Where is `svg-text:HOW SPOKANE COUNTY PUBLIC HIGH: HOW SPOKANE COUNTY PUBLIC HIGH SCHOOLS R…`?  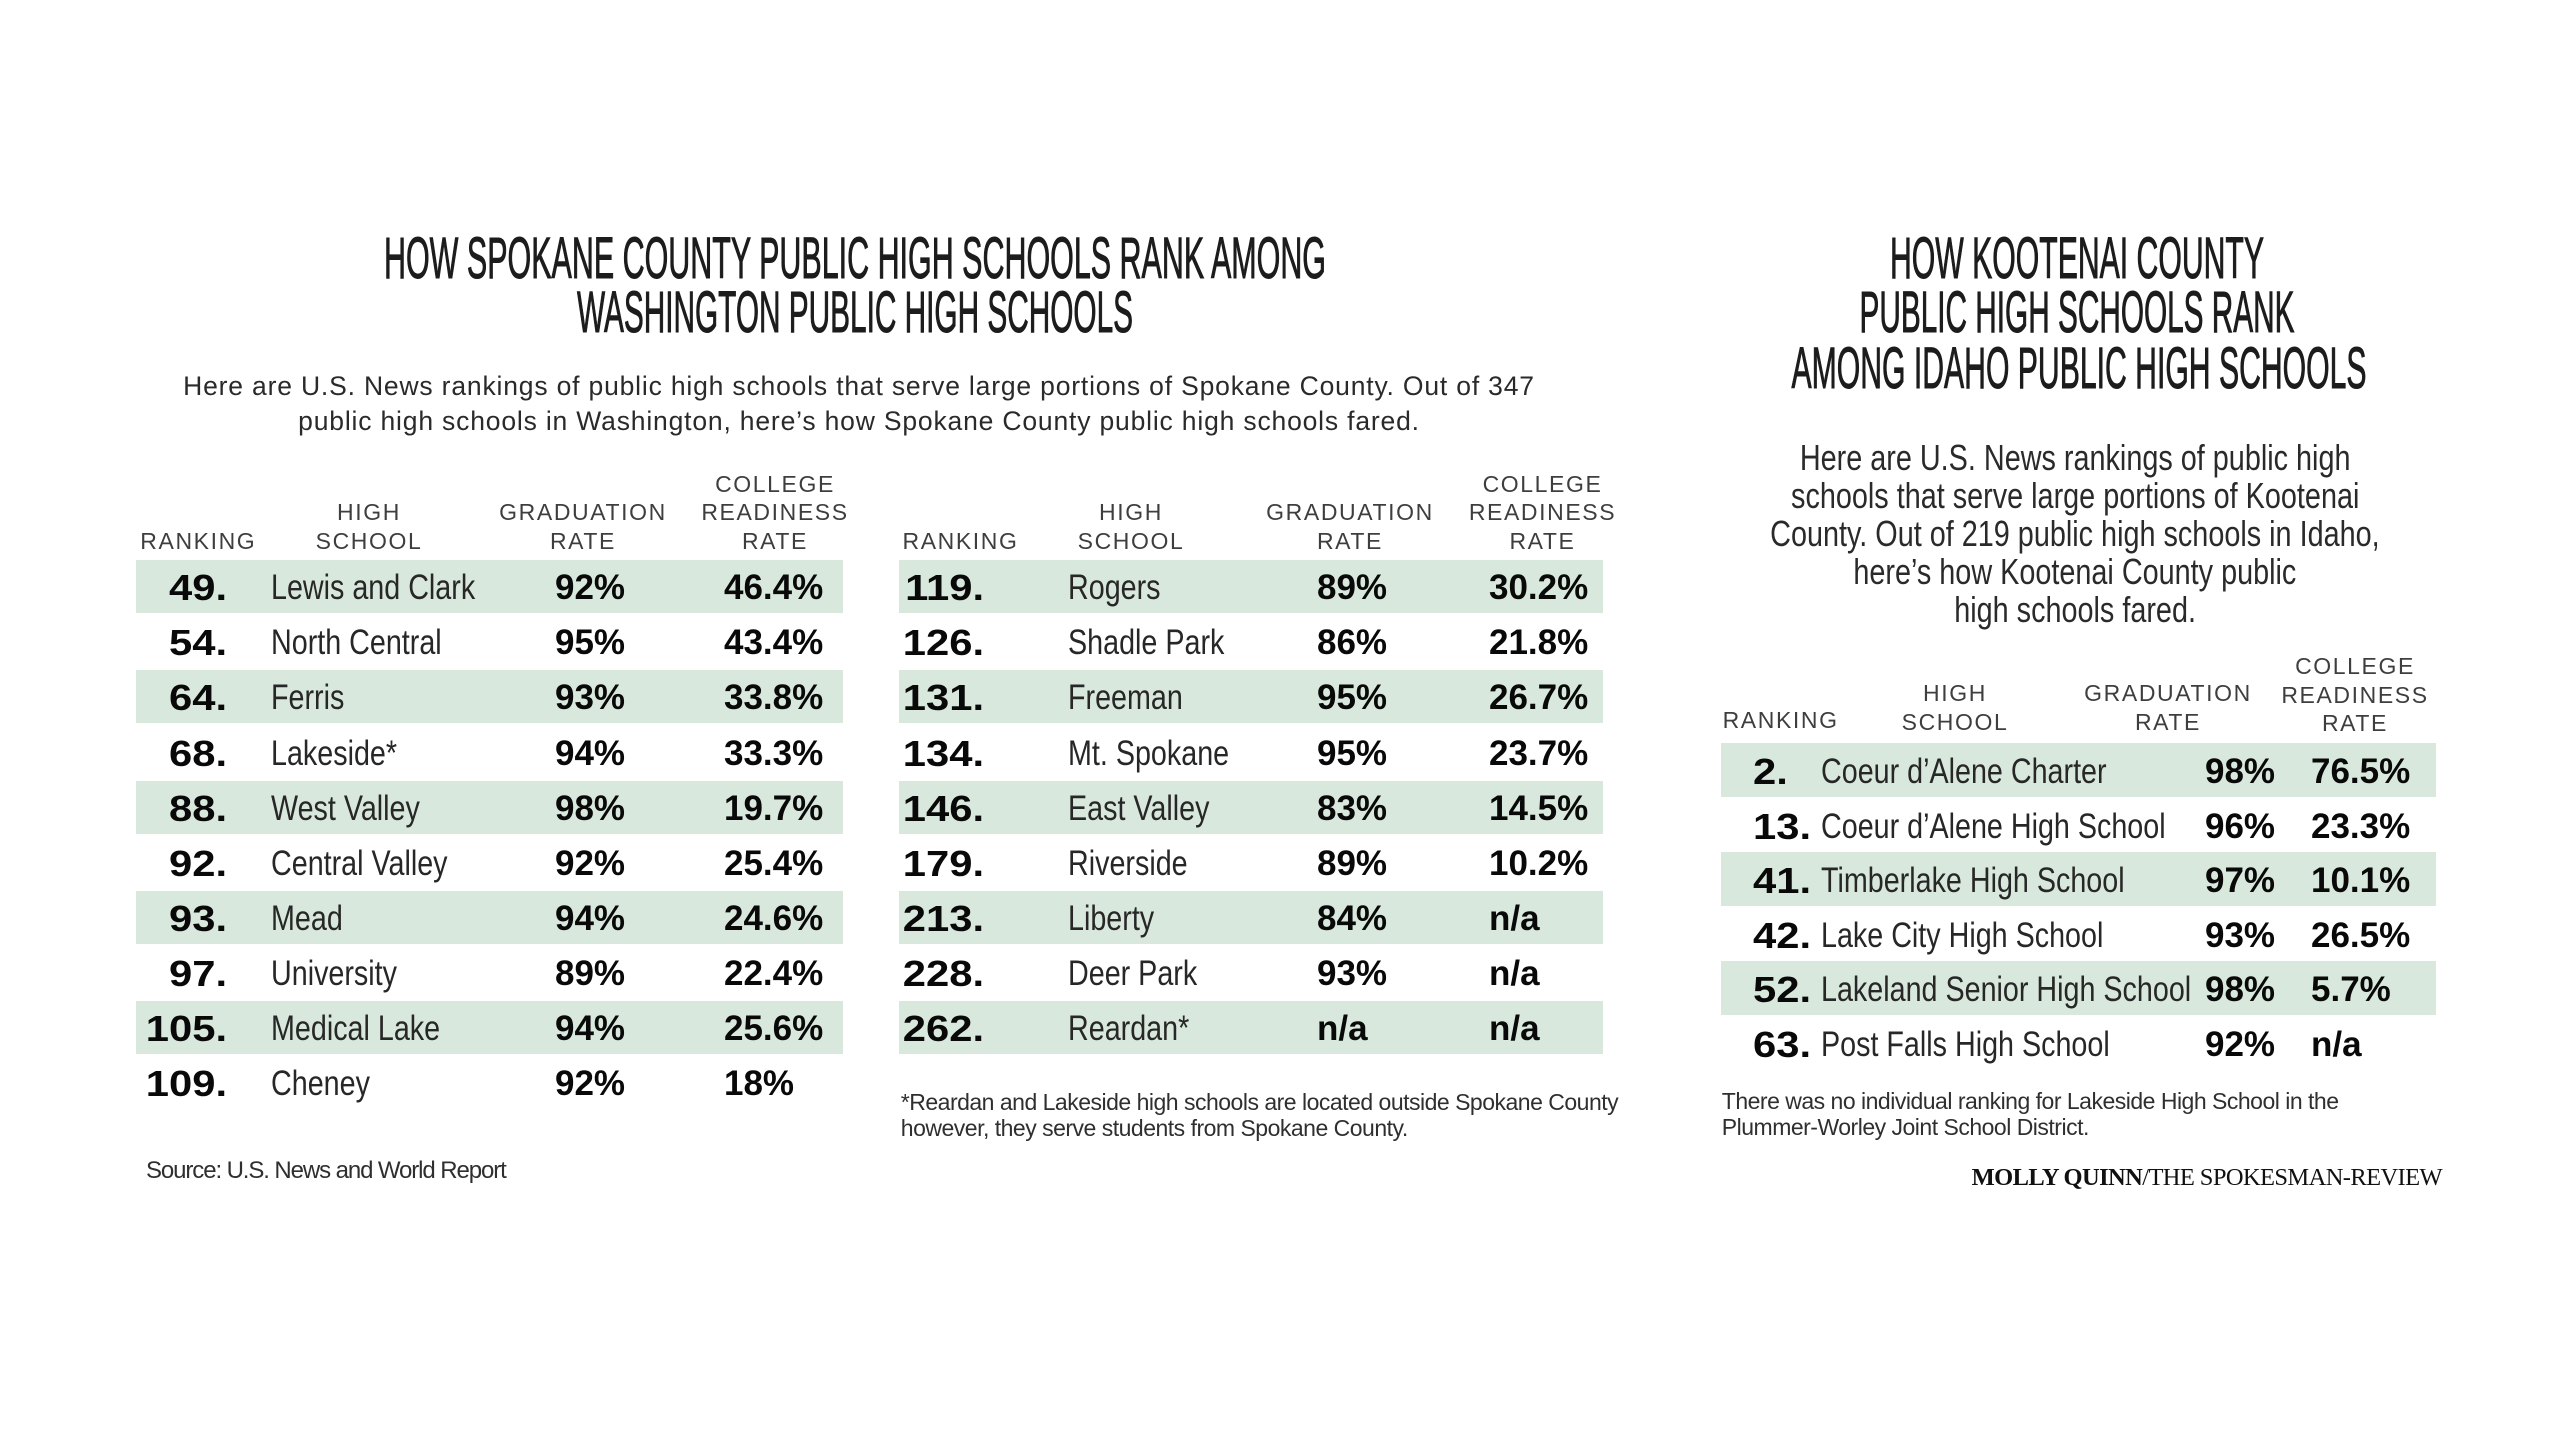 svg-text:HOW SPOKANE COUNTY PUBLIC HIGH: HOW SPOKANE COUNTY PUBLIC HIGH SCHOOLS R… is located at coordinates (855, 258).